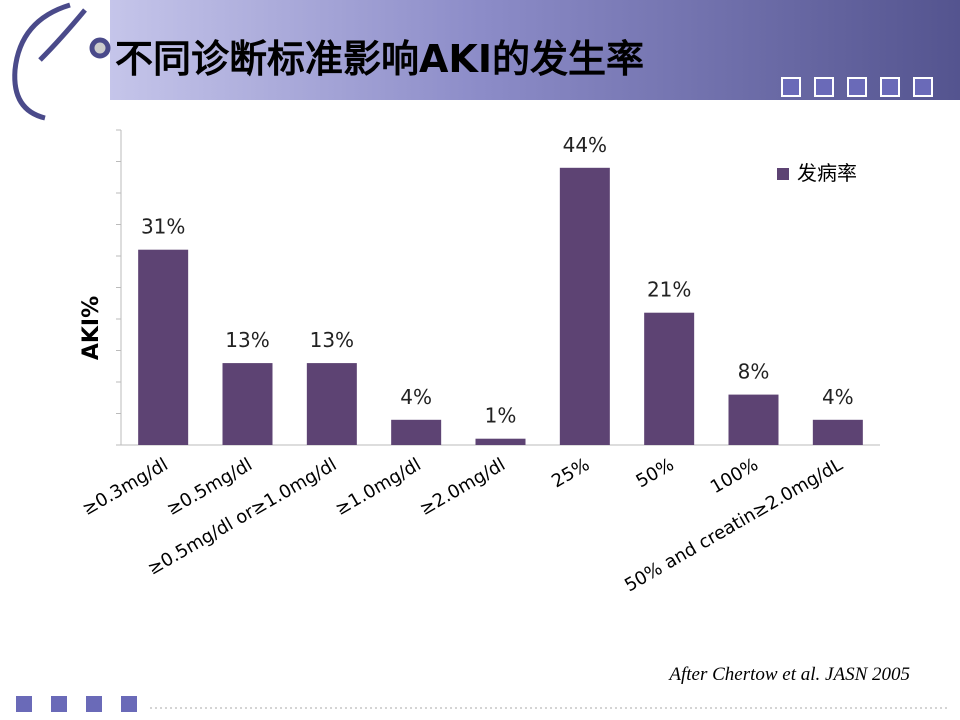  I want to click on x-tick-label: 25%, so click(570, 473).